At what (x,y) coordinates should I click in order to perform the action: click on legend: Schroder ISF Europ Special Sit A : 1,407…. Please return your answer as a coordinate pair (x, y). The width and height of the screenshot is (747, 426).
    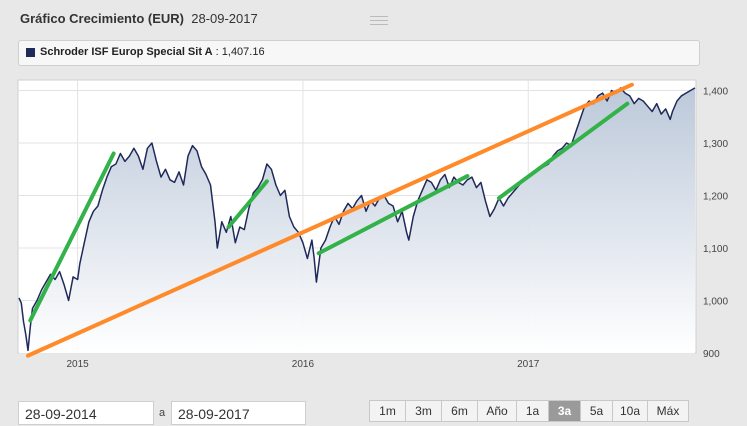
    Looking at the image, I should click on (359, 53).